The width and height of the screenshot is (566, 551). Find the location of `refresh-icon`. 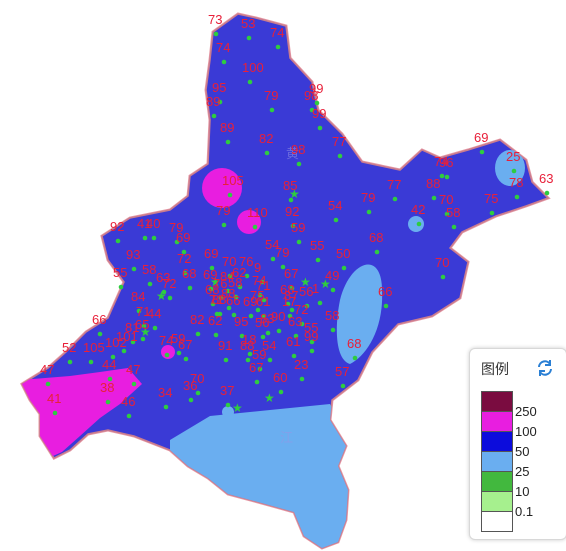

refresh-icon is located at coordinates (545, 368).